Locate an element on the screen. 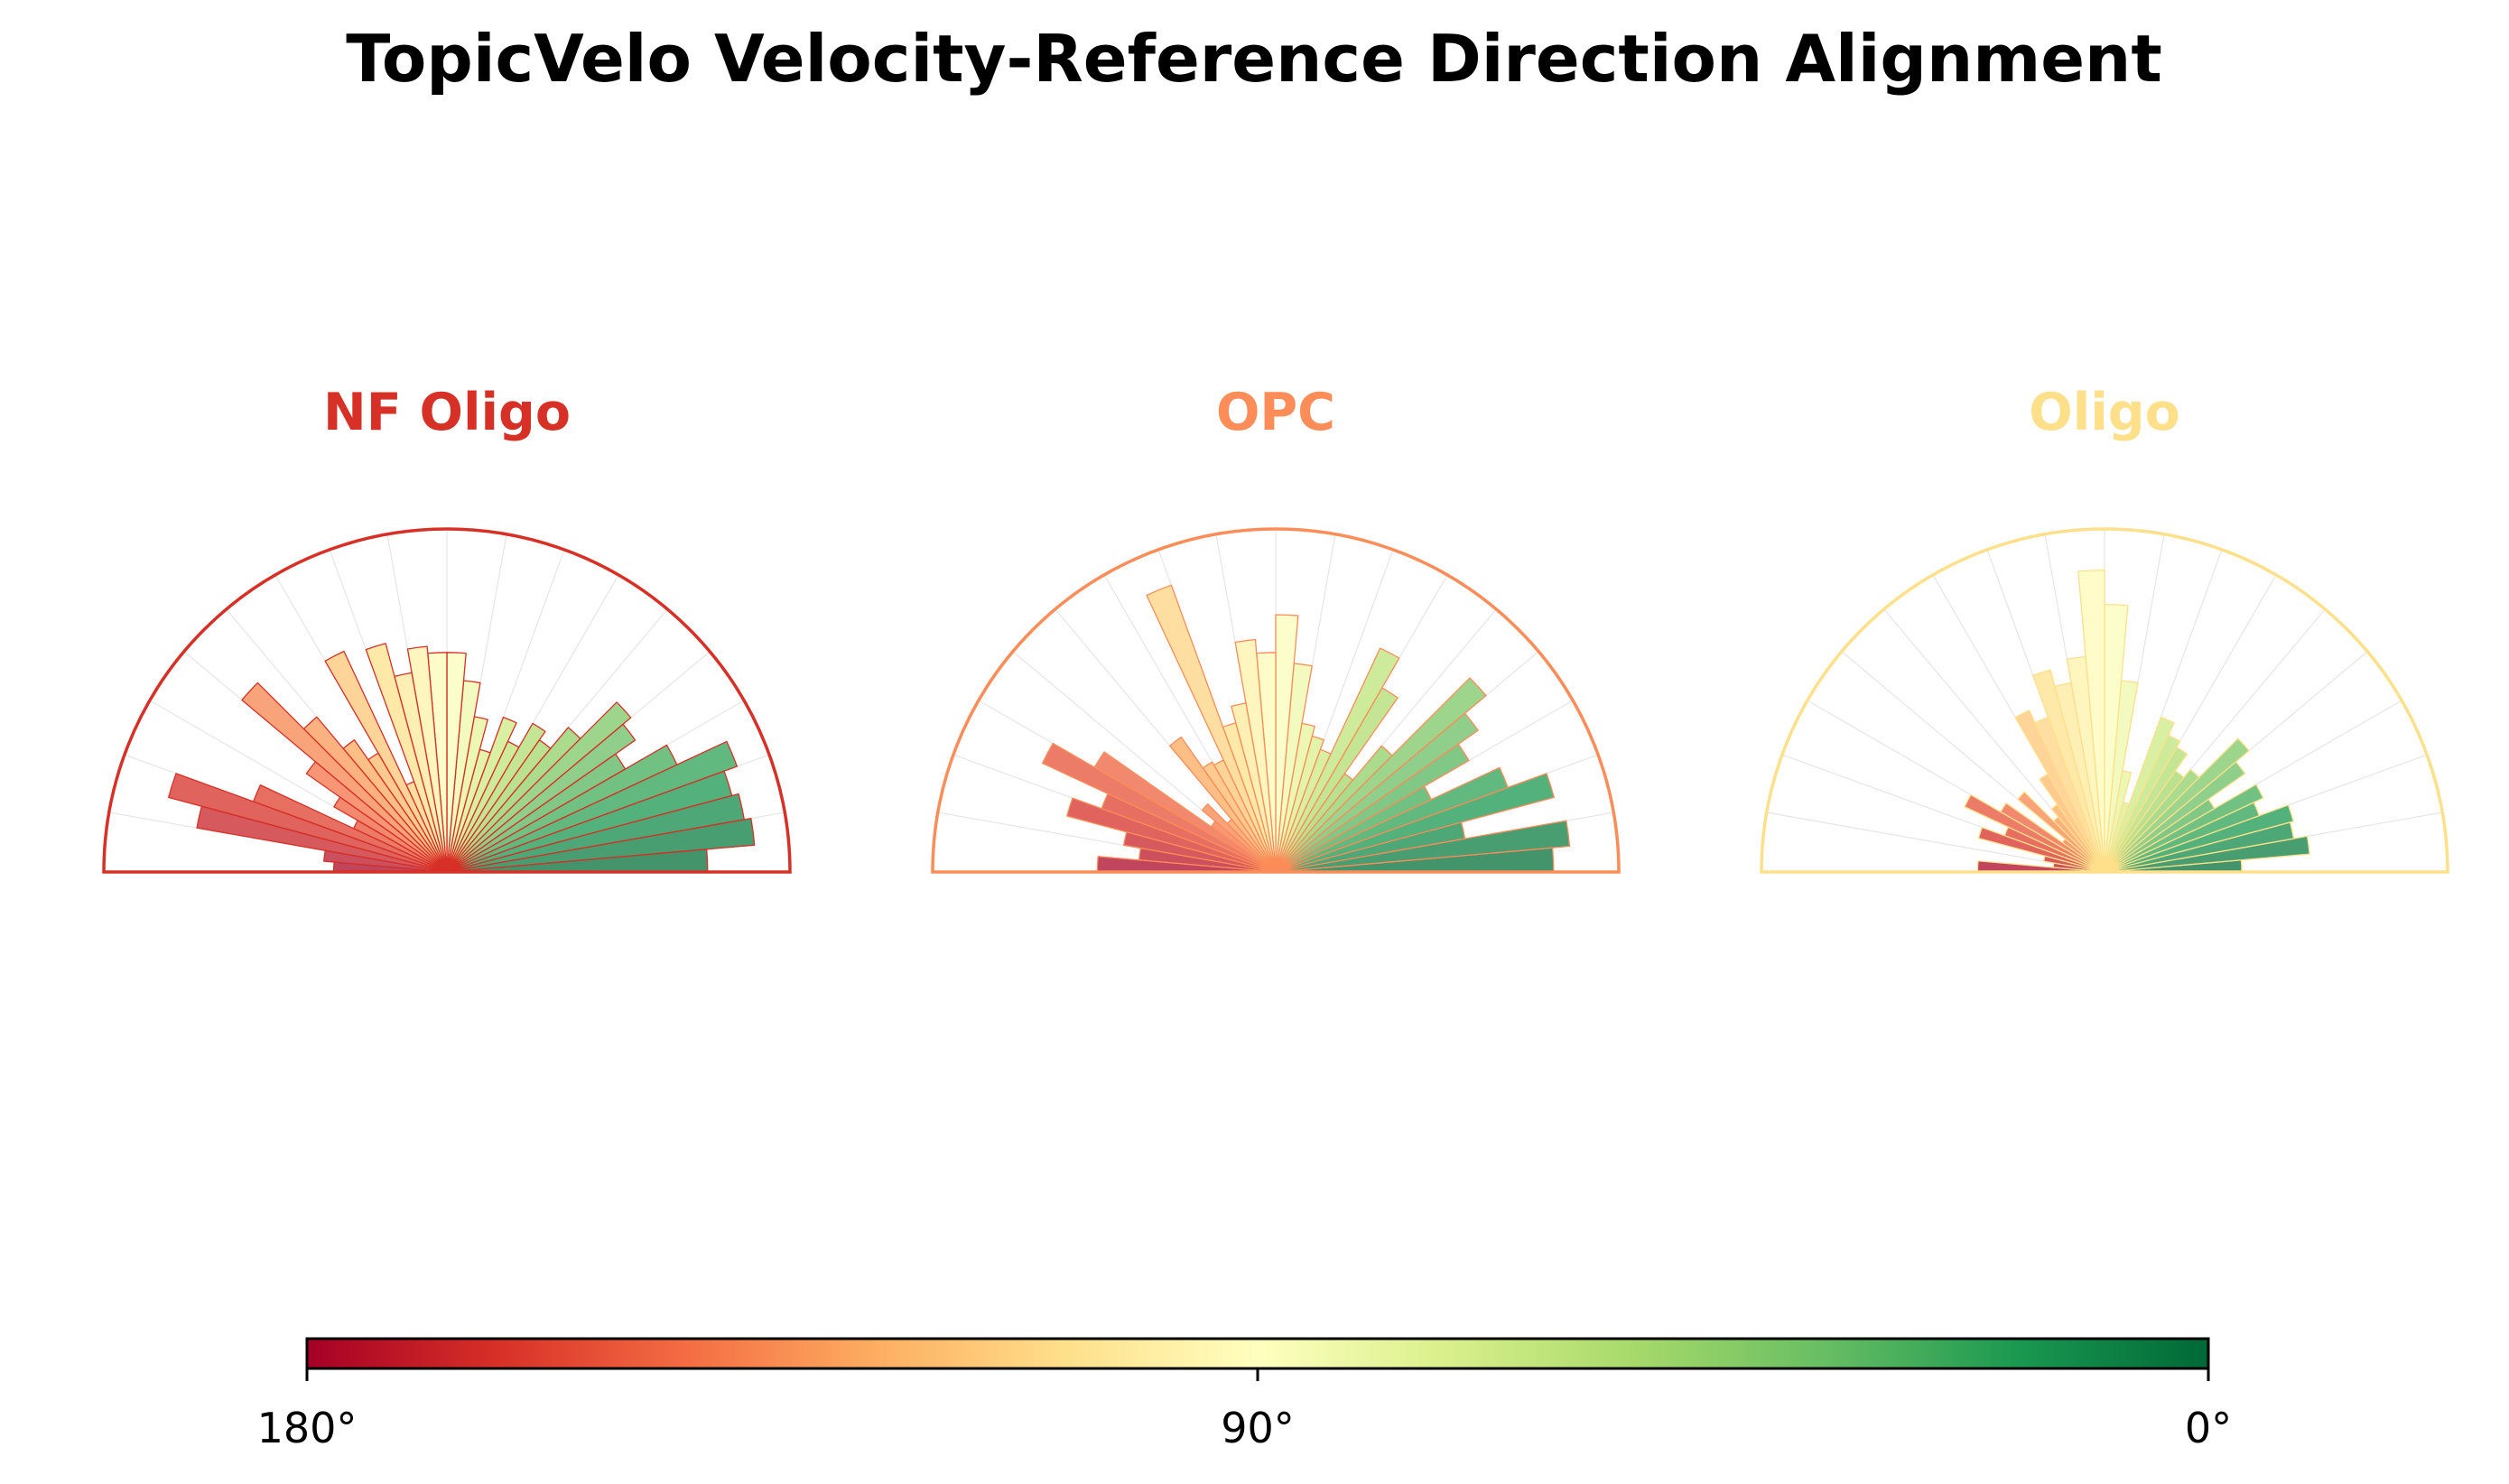 The width and height of the screenshot is (2509, 1484). panel-nf-oligo: NF Oligo is located at coordinates (447, 629).